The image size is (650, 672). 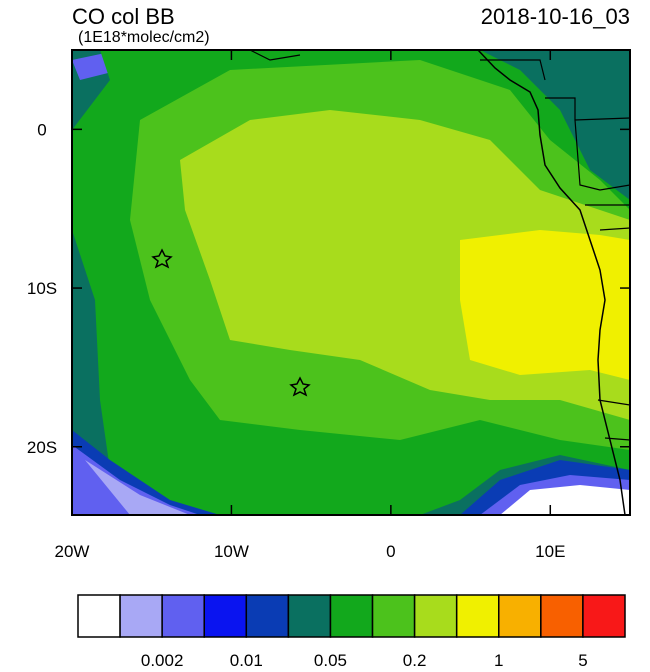 What do you see at coordinates (72, 551) in the screenshot?
I see `lon-tick-label: 20W` at bounding box center [72, 551].